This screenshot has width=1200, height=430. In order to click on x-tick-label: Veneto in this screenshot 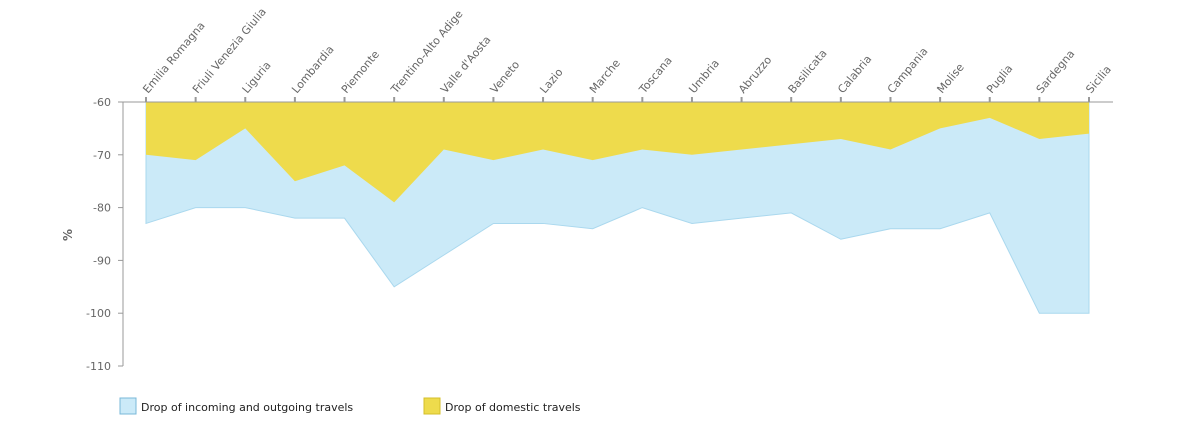, I will do `click(505, 77)`.